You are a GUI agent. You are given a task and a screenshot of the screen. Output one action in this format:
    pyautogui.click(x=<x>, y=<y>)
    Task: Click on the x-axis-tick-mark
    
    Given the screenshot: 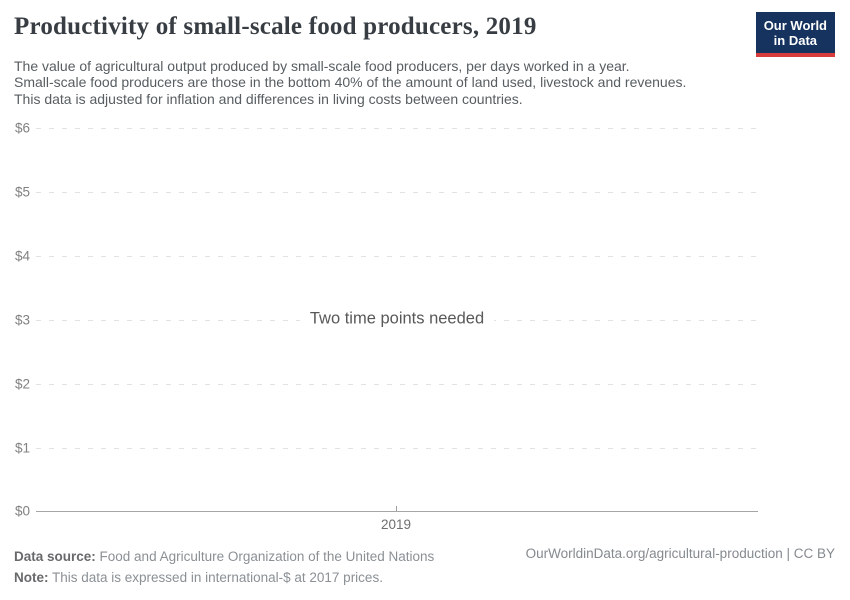 What is the action you would take?
    pyautogui.click(x=396, y=508)
    